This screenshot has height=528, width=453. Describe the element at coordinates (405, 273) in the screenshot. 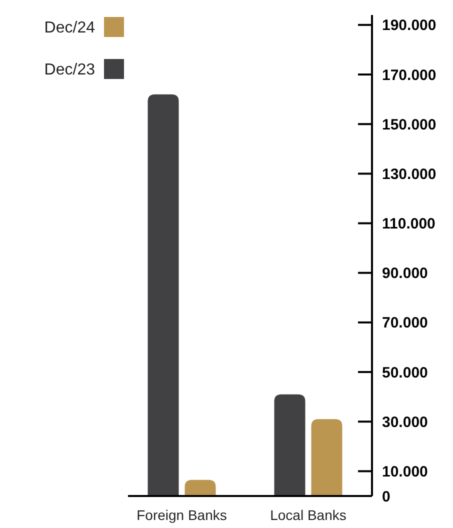

I see `y-tick-label: 90.000` at that location.